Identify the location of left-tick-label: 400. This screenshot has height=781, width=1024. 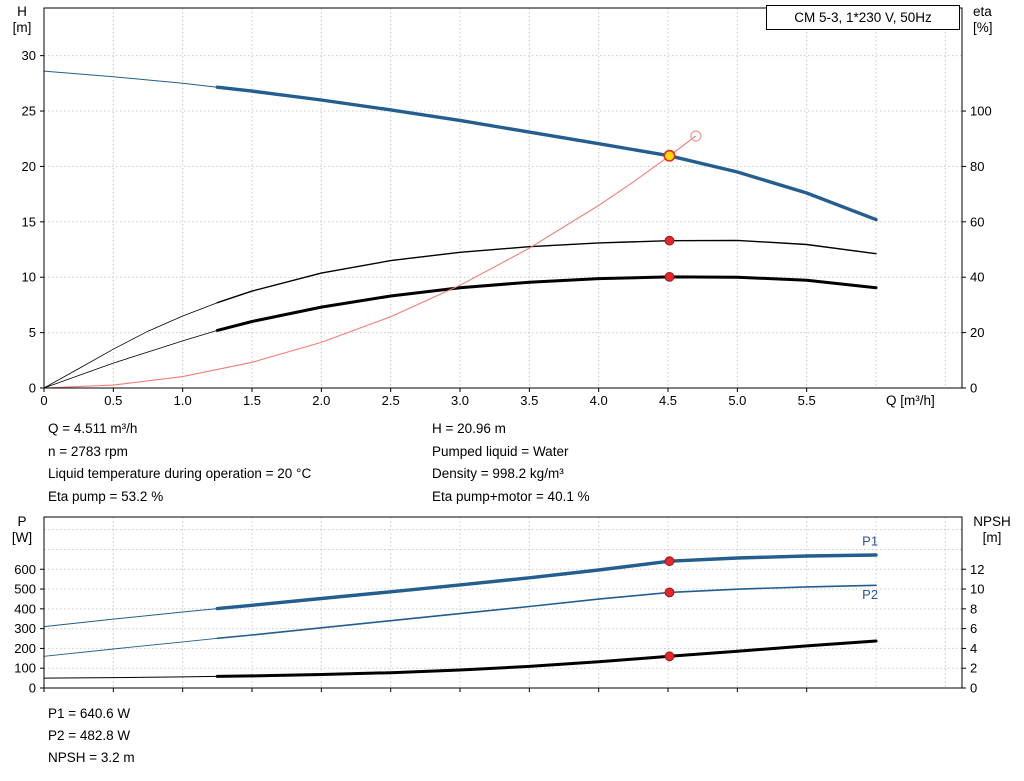
(25, 608).